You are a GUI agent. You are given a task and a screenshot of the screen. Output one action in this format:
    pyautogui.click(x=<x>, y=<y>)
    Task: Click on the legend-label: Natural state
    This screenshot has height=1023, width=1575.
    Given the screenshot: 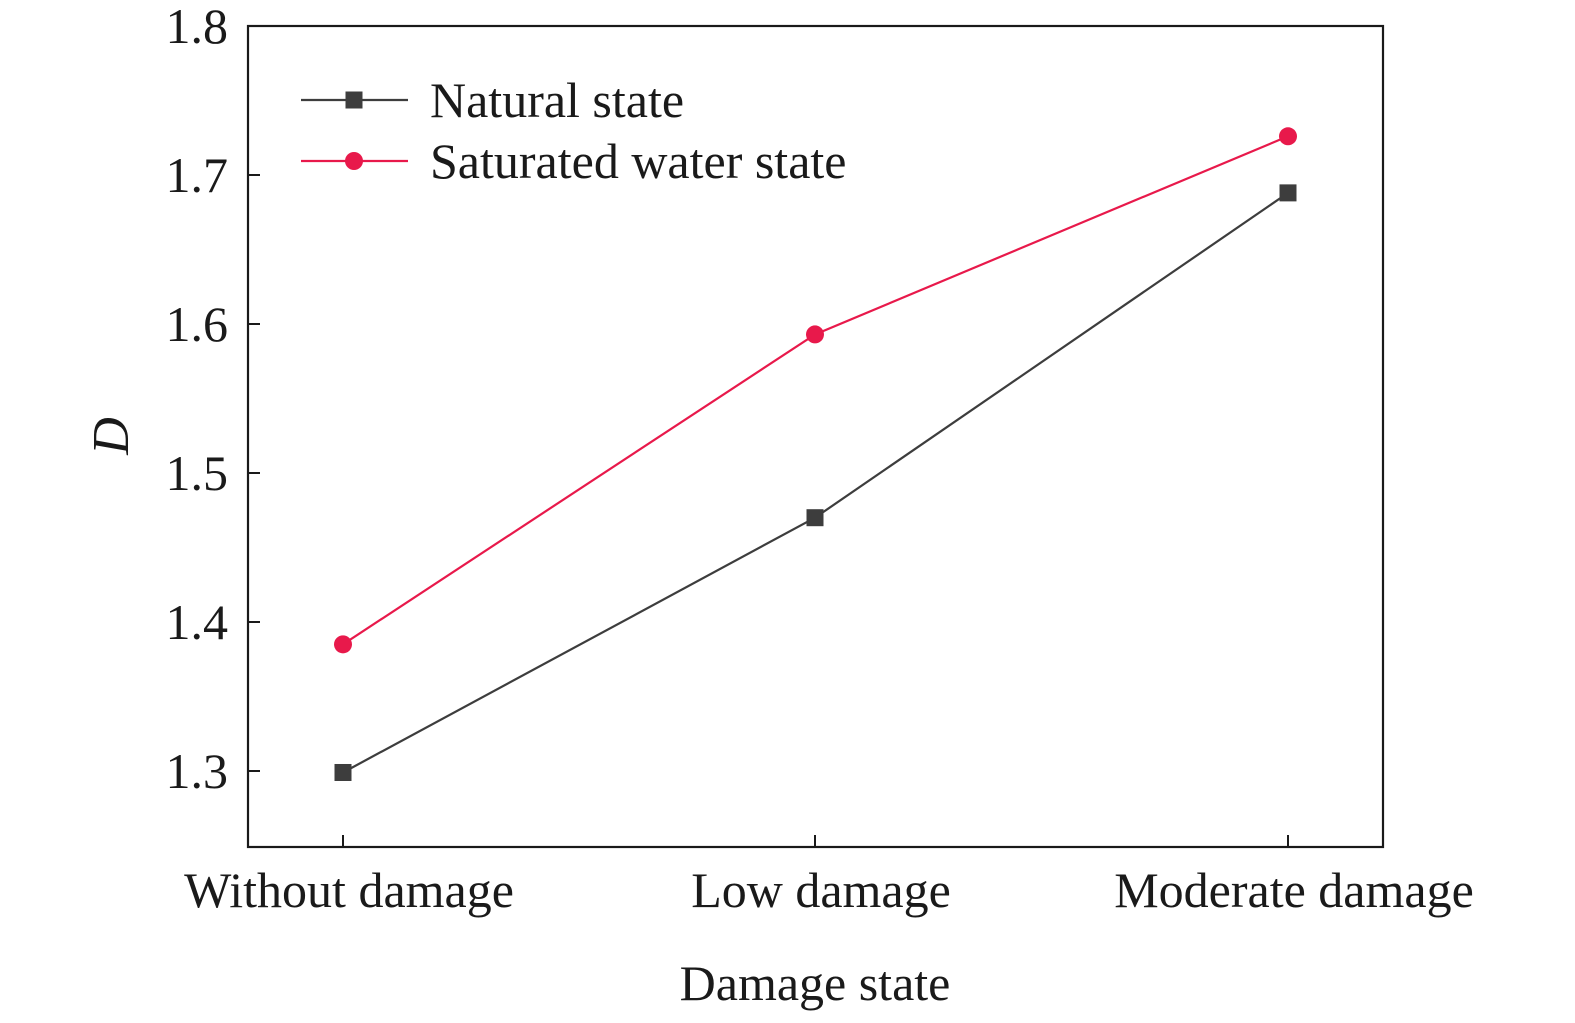 What is the action you would take?
    pyautogui.click(x=557, y=100)
    